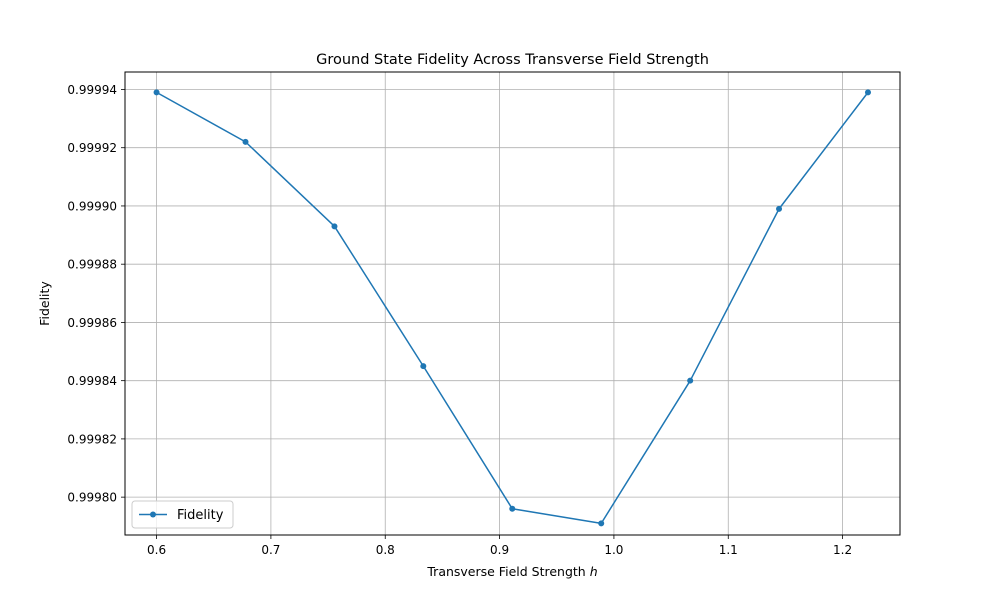 The width and height of the screenshot is (1000, 604). Describe the element at coordinates (156, 550) in the screenshot. I see `x-tick-label: 0.6` at that location.